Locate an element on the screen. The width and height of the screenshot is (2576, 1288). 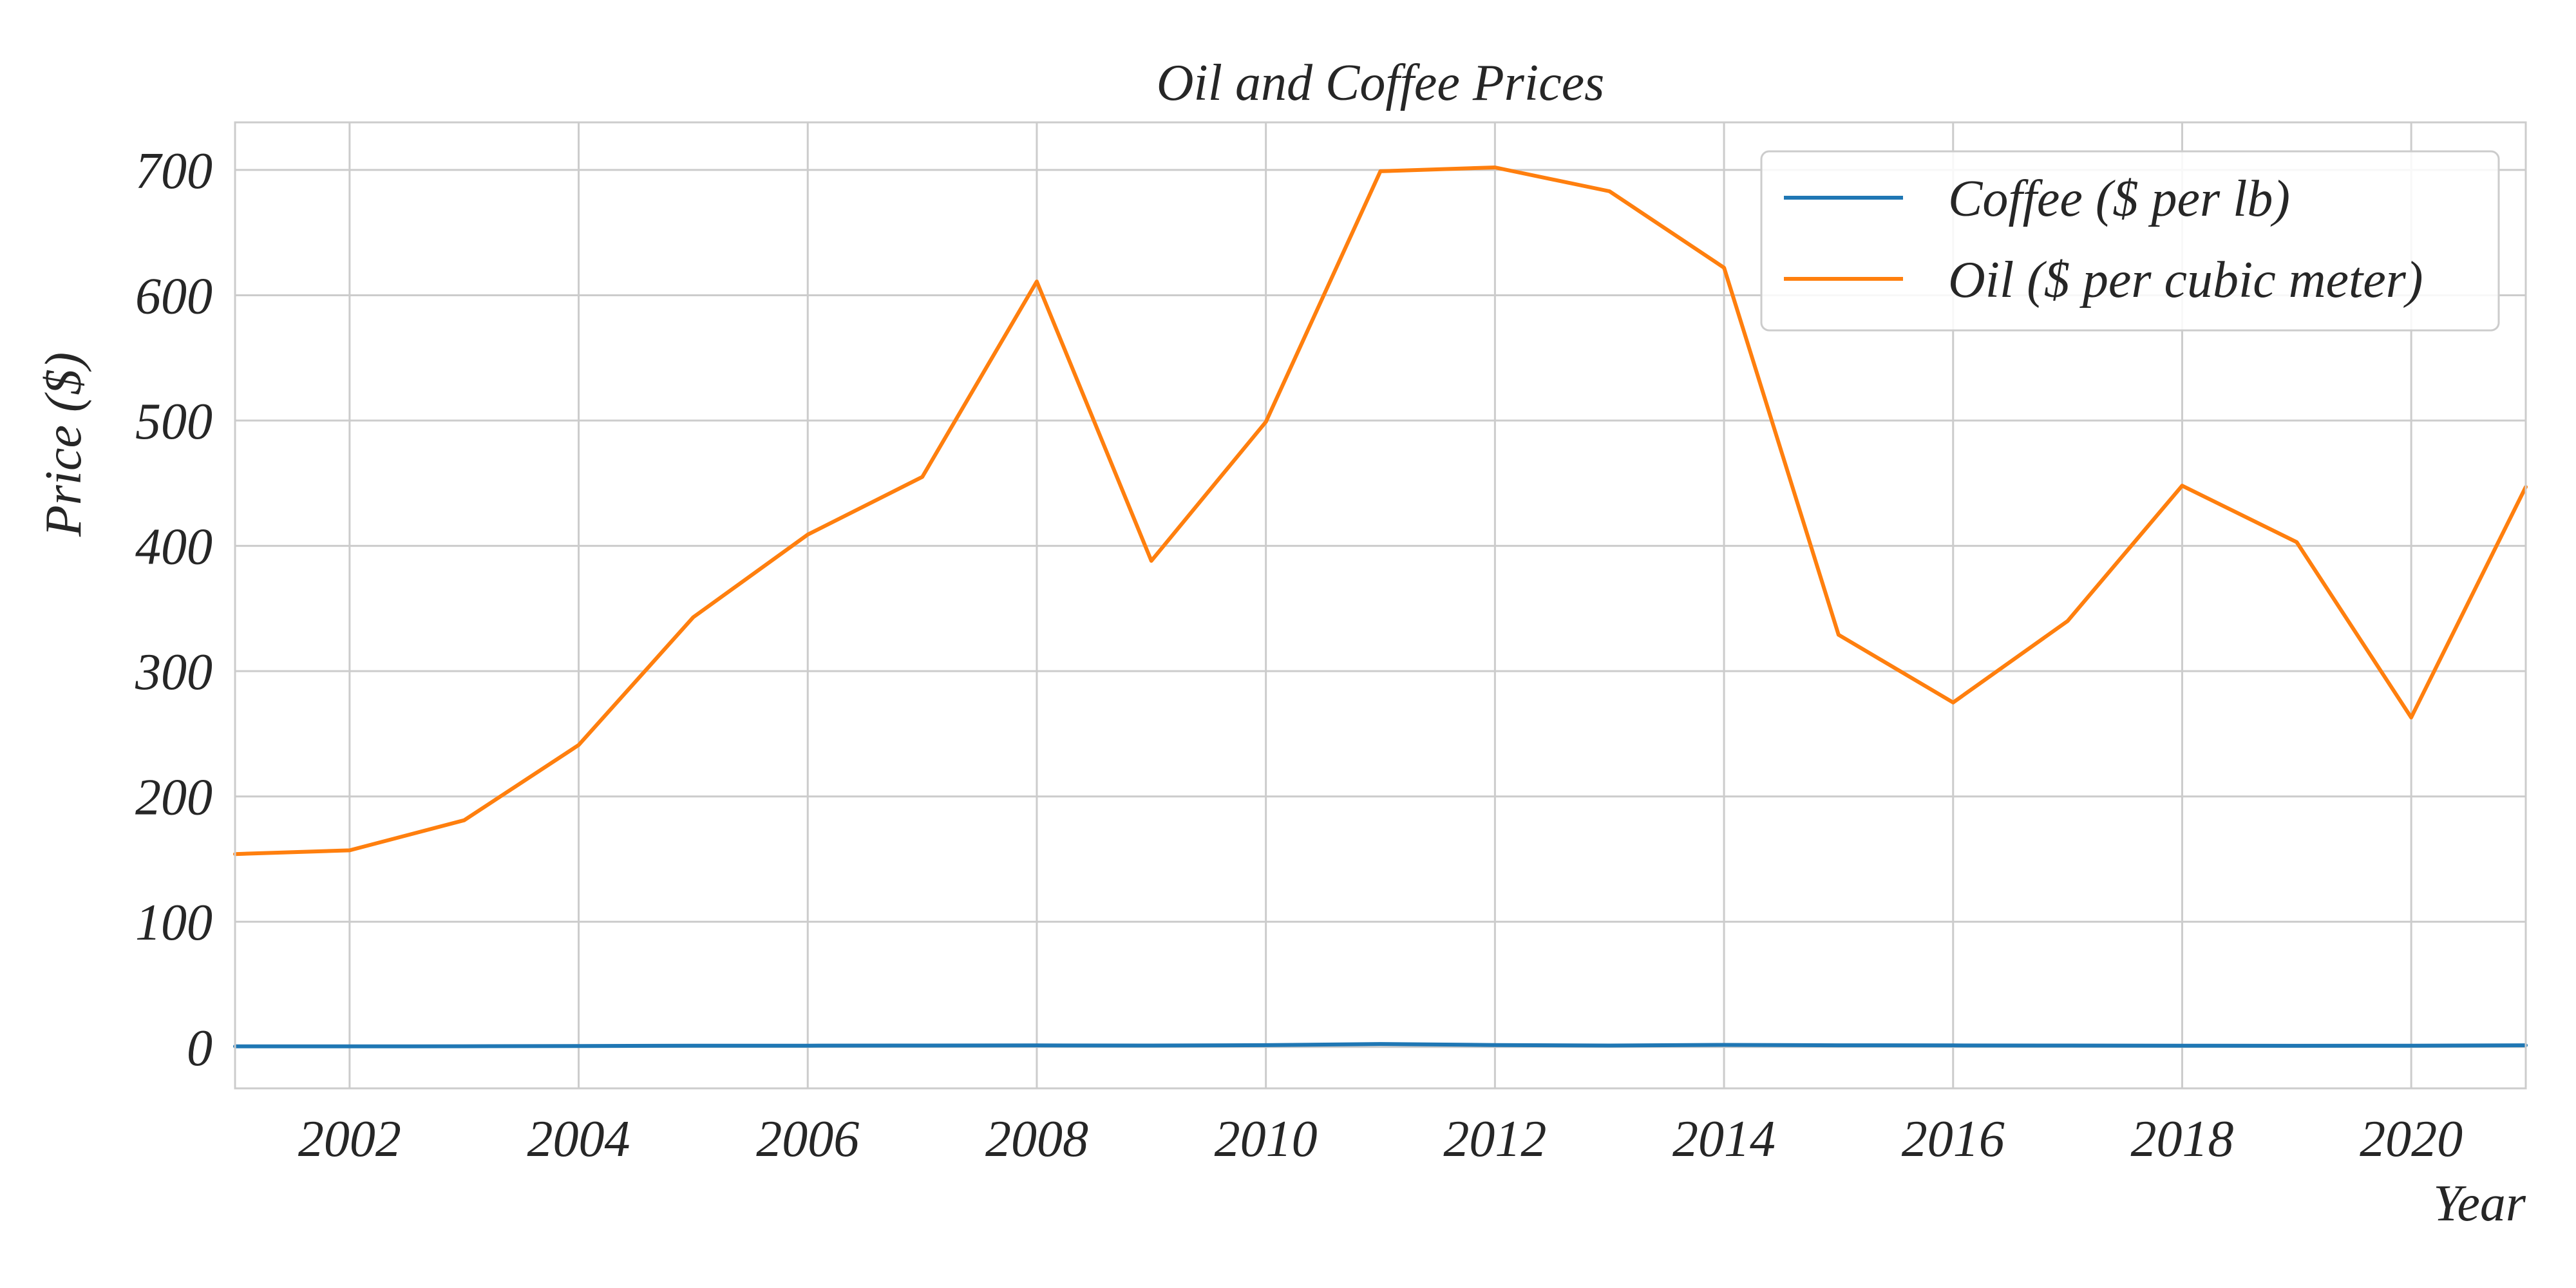
x-tick-label: 2016 is located at coordinates (1954, 1139).